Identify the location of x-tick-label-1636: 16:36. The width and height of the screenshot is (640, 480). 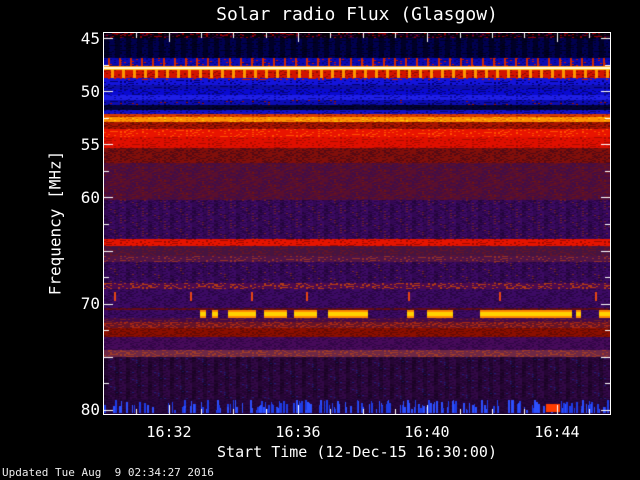
(298, 432).